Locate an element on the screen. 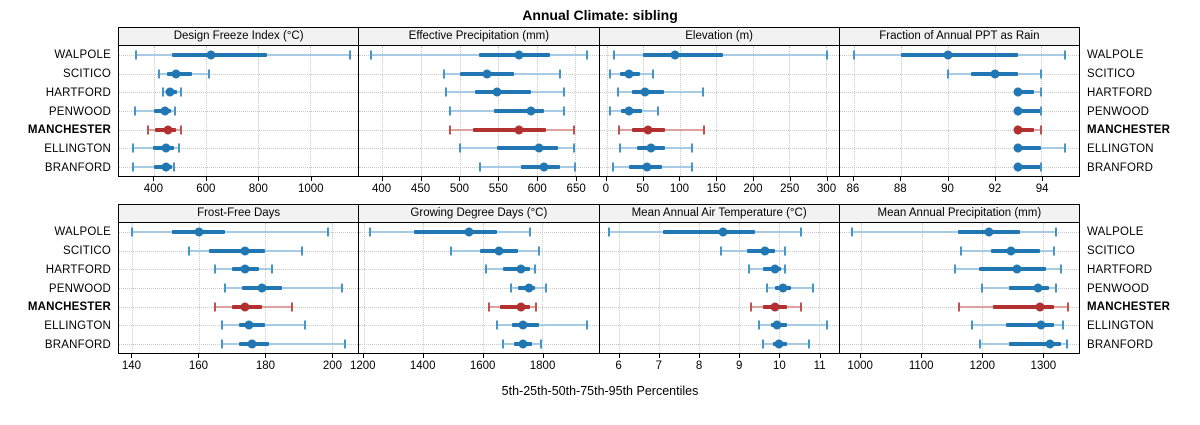 Image resolution: width=1200 pixels, height=425 pixels. station-label-right-scitico: SCITICO is located at coordinates (1111, 74).